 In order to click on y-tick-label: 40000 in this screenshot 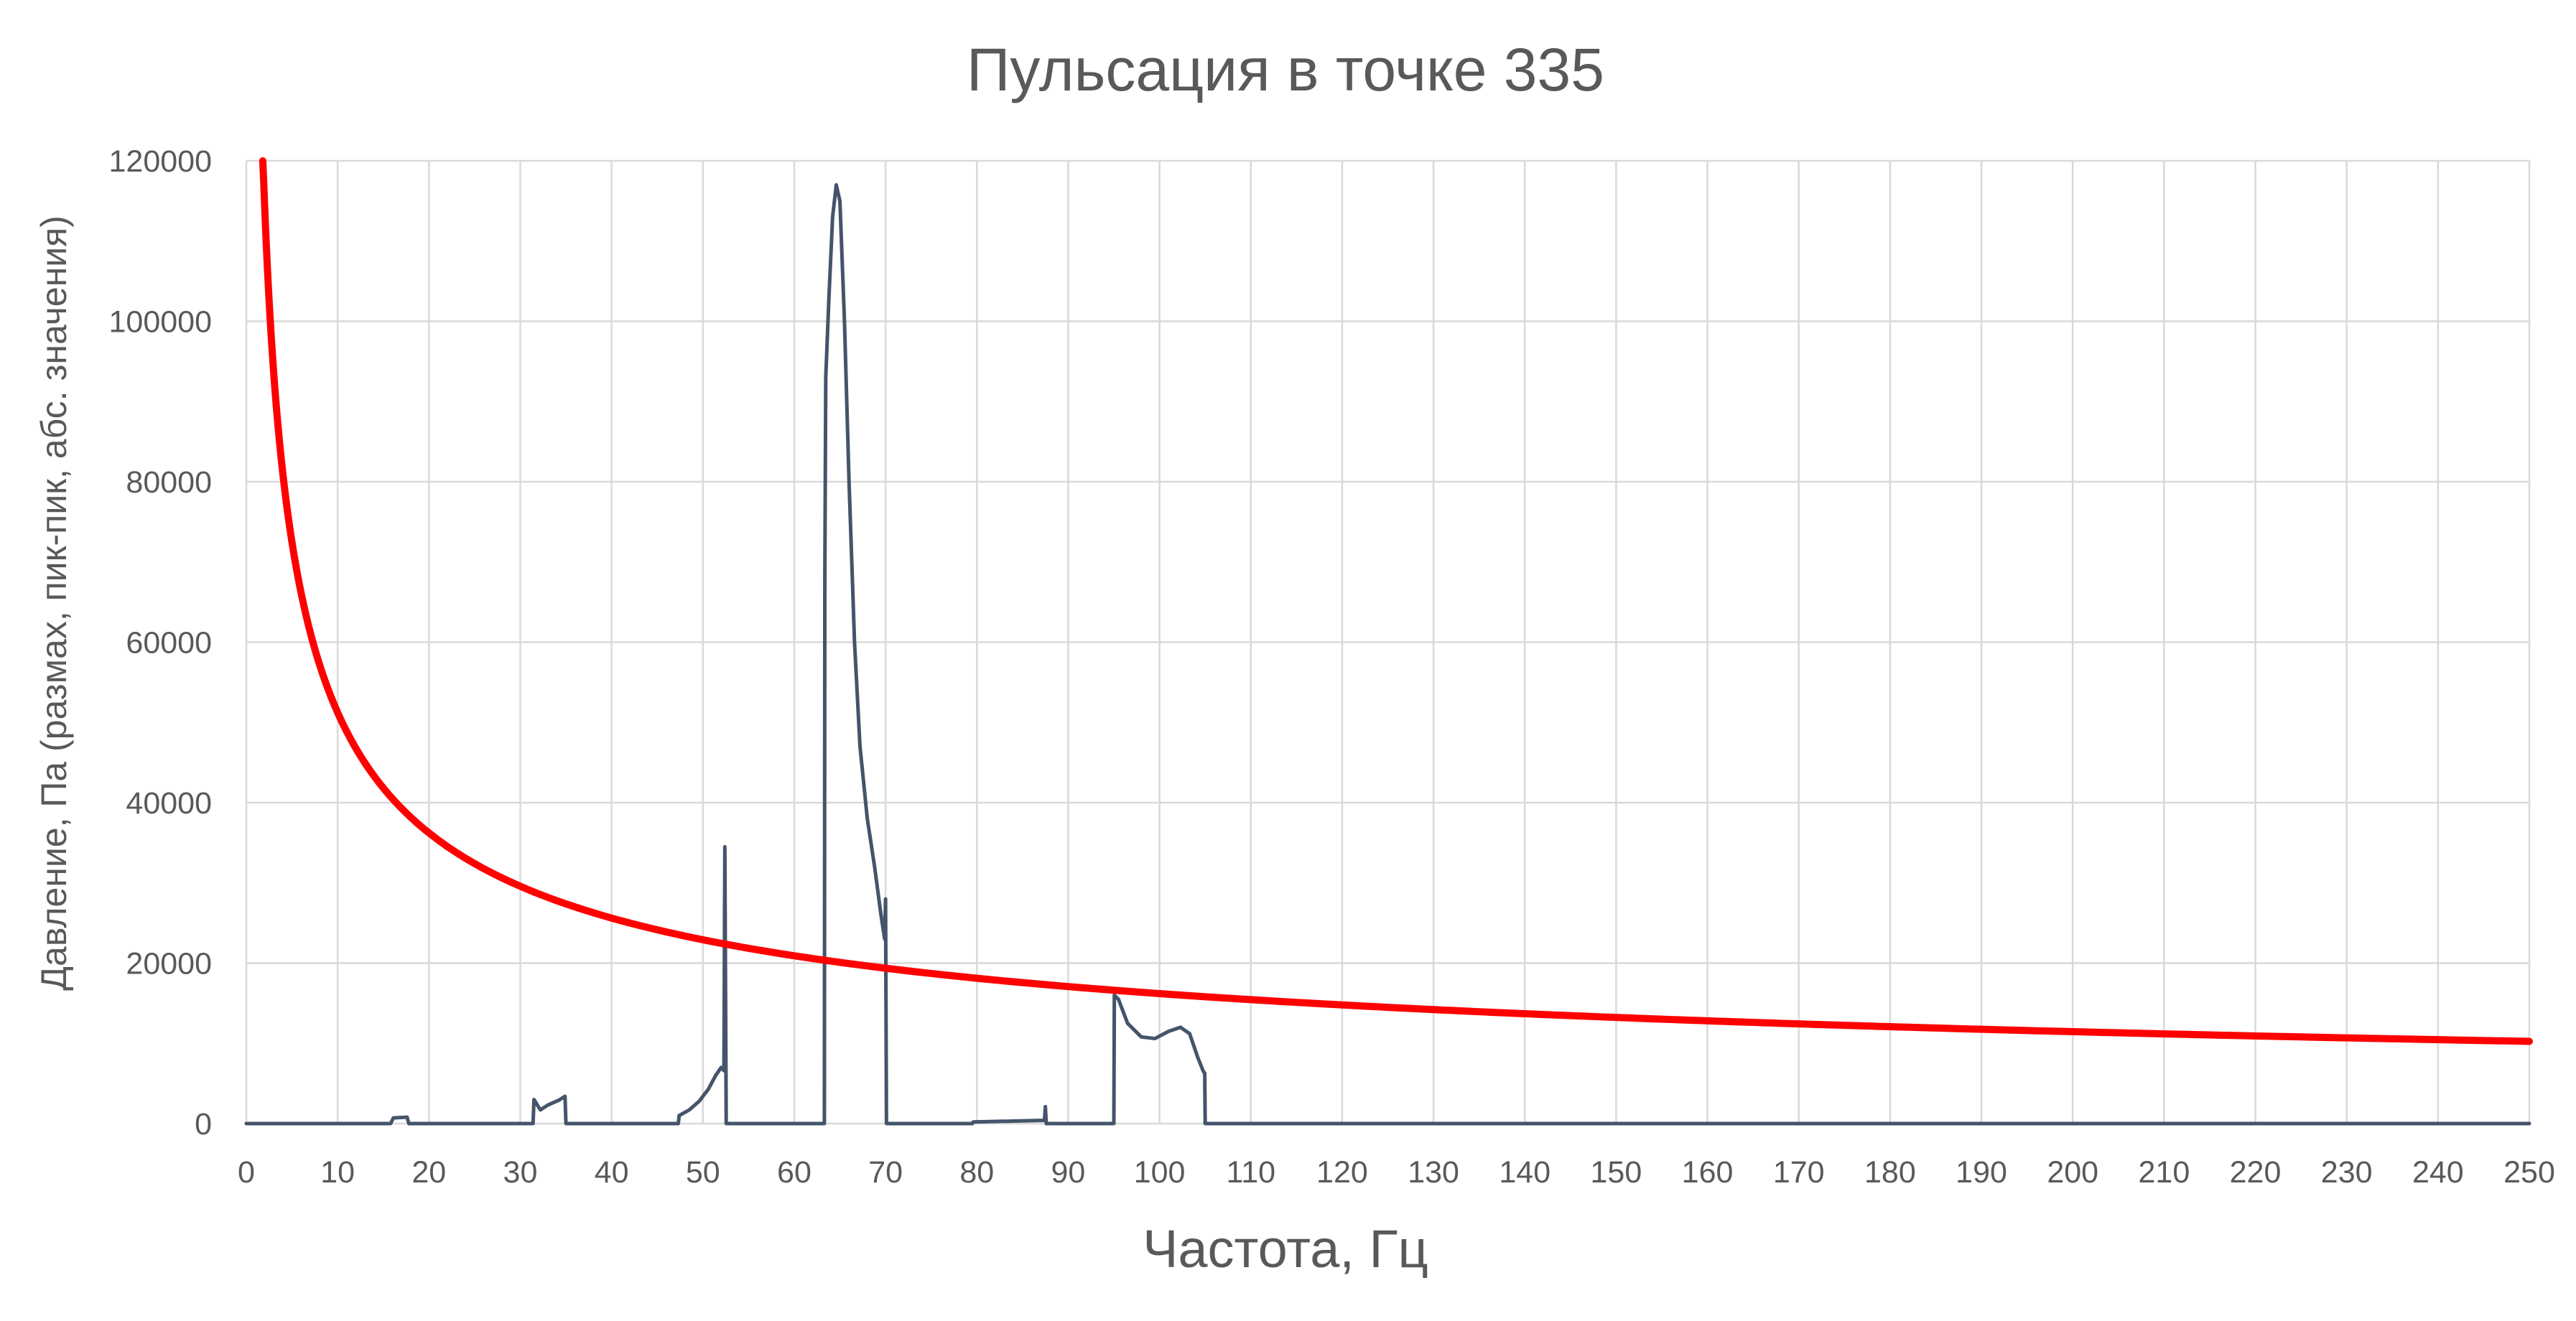, I will do `click(169, 803)`.